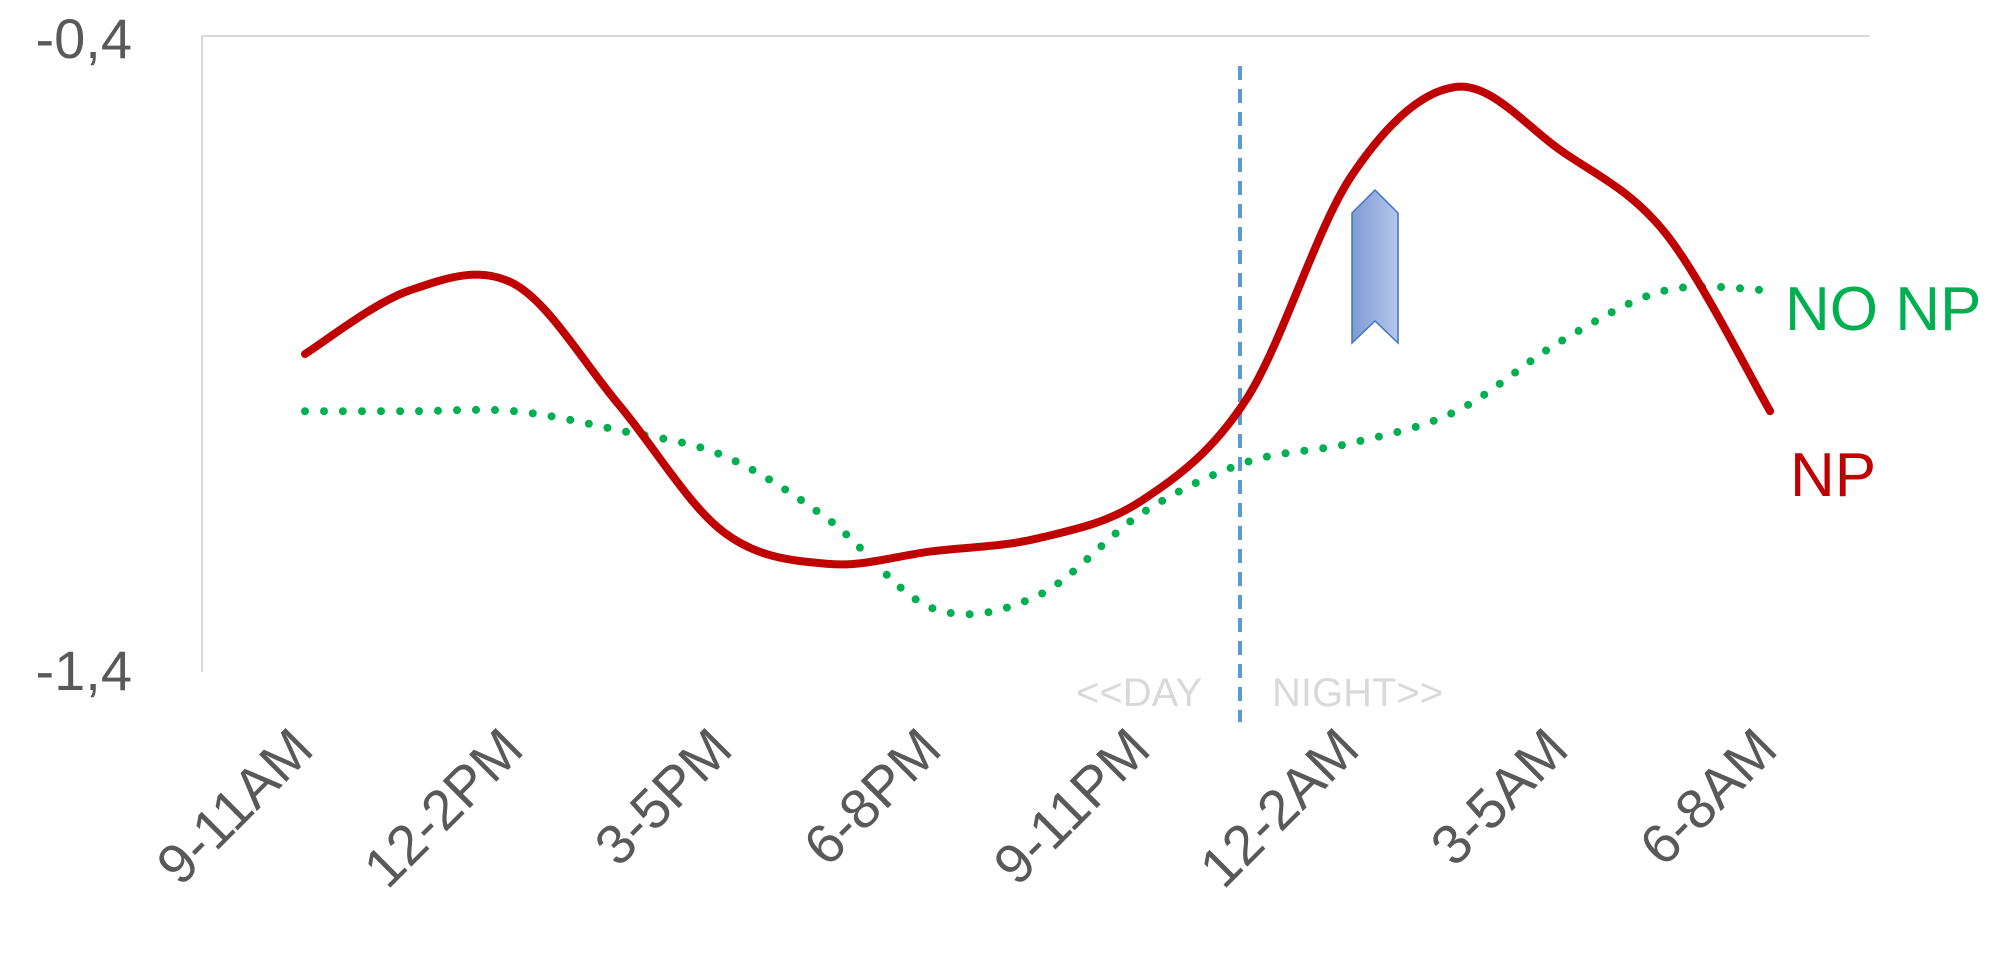 The width and height of the screenshot is (1997, 957). What do you see at coordinates (662, 796) in the screenshot?
I see `x-tick-label: 3-5PM` at bounding box center [662, 796].